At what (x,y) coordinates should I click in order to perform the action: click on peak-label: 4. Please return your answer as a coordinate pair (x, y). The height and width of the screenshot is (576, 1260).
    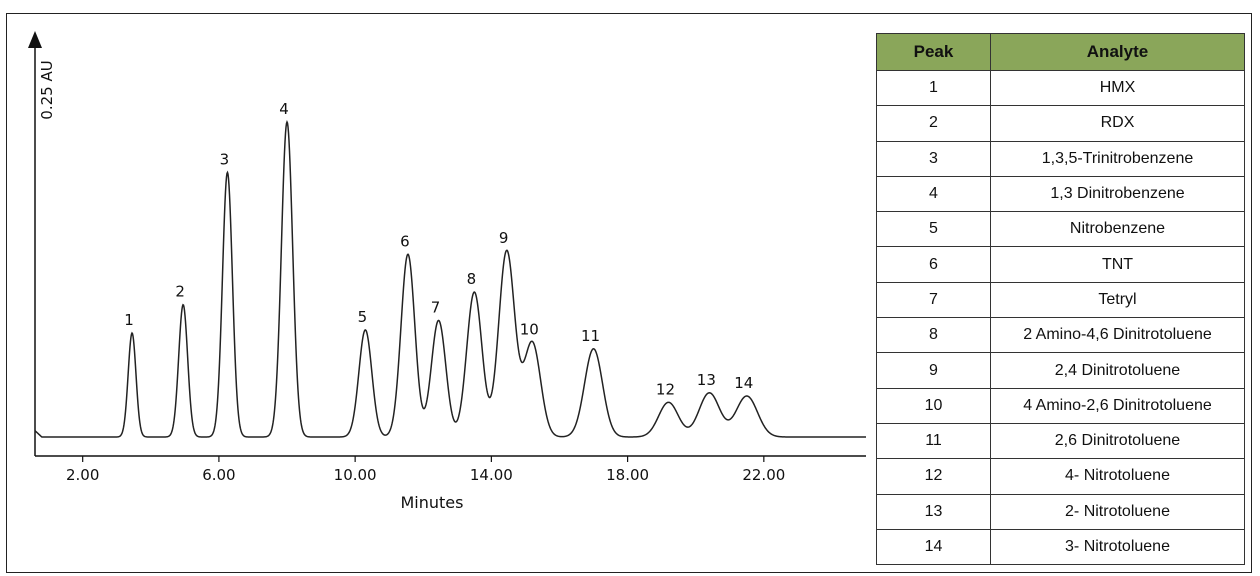
    Looking at the image, I should click on (284, 109).